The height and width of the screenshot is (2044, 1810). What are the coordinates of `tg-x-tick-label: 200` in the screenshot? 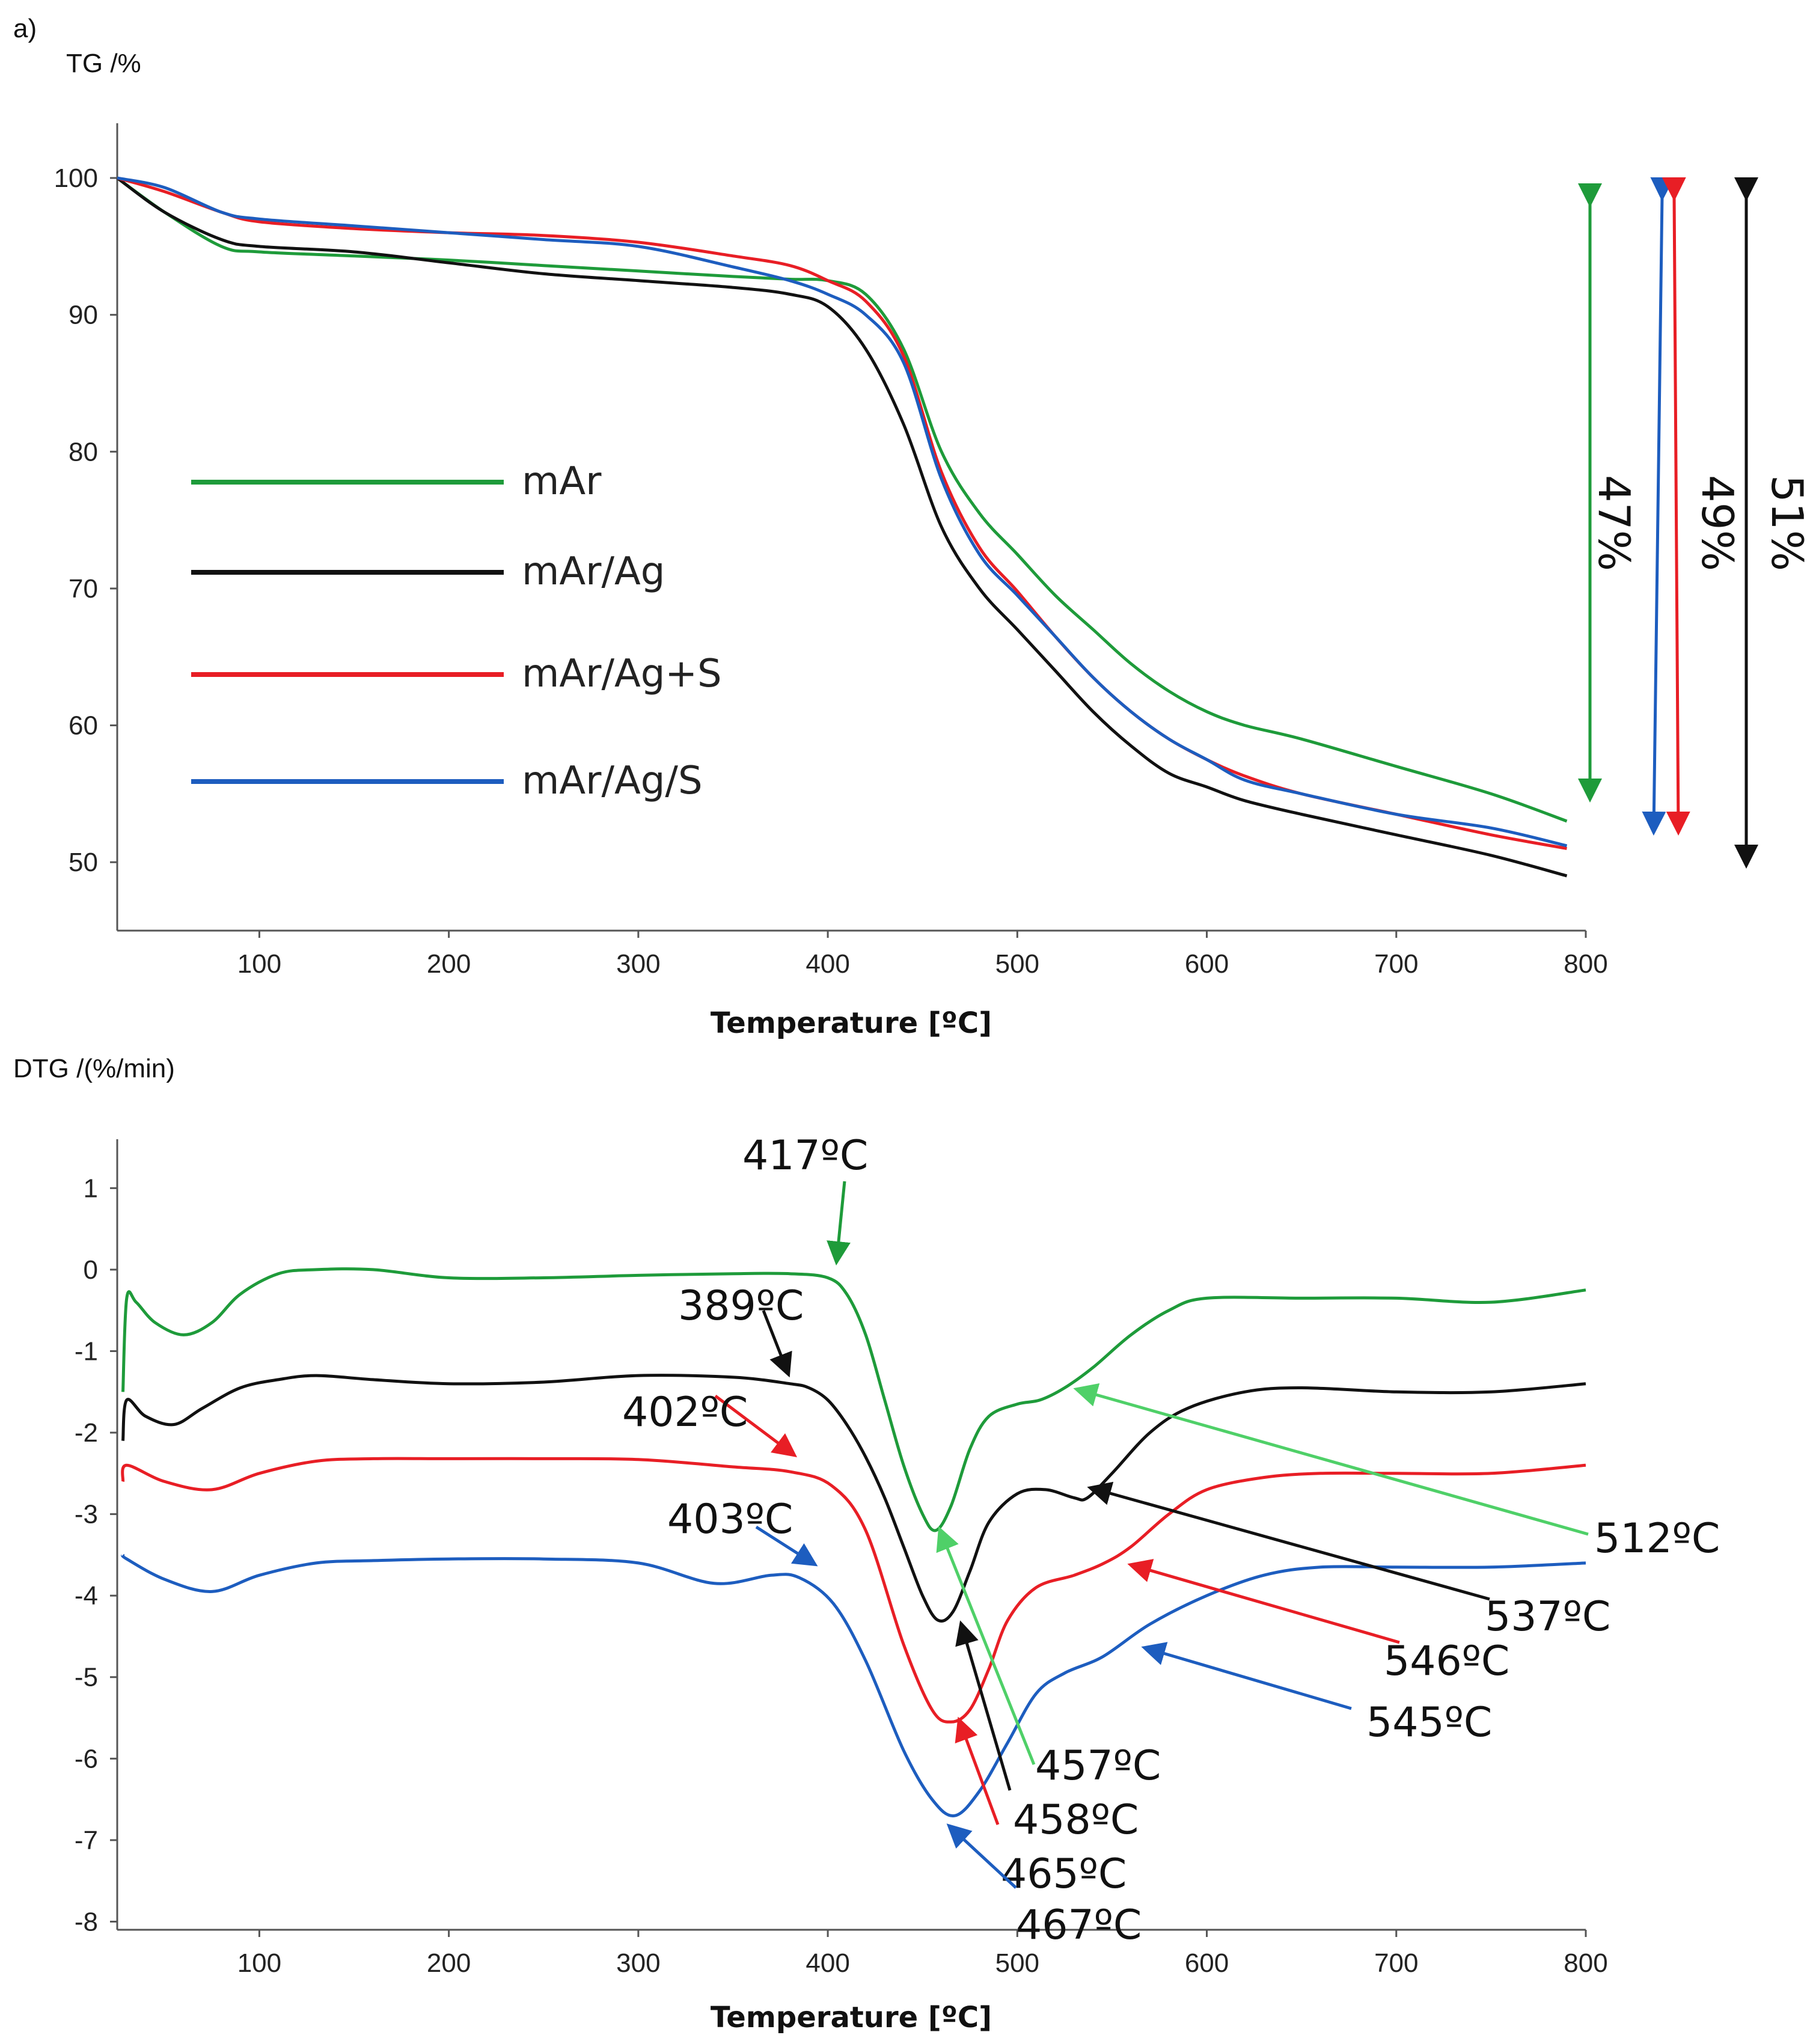 It's located at (449, 964).